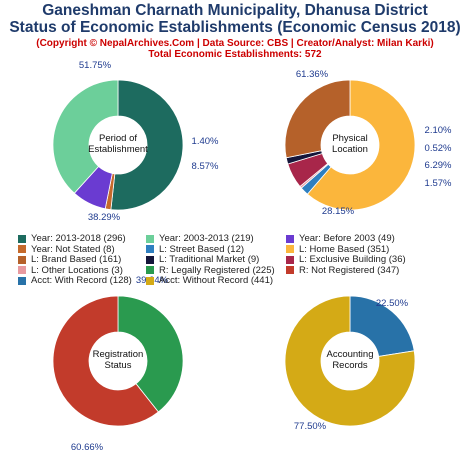  I want to click on legend-item: R: Legally Registered (225), so click(210, 270).